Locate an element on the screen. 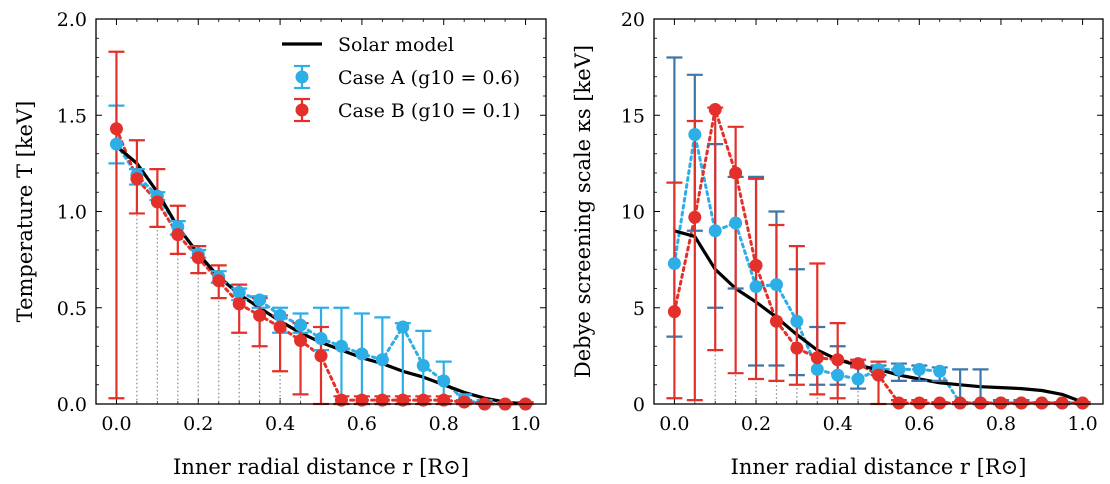  y-tick-label: 1.0 is located at coordinates (72, 213).